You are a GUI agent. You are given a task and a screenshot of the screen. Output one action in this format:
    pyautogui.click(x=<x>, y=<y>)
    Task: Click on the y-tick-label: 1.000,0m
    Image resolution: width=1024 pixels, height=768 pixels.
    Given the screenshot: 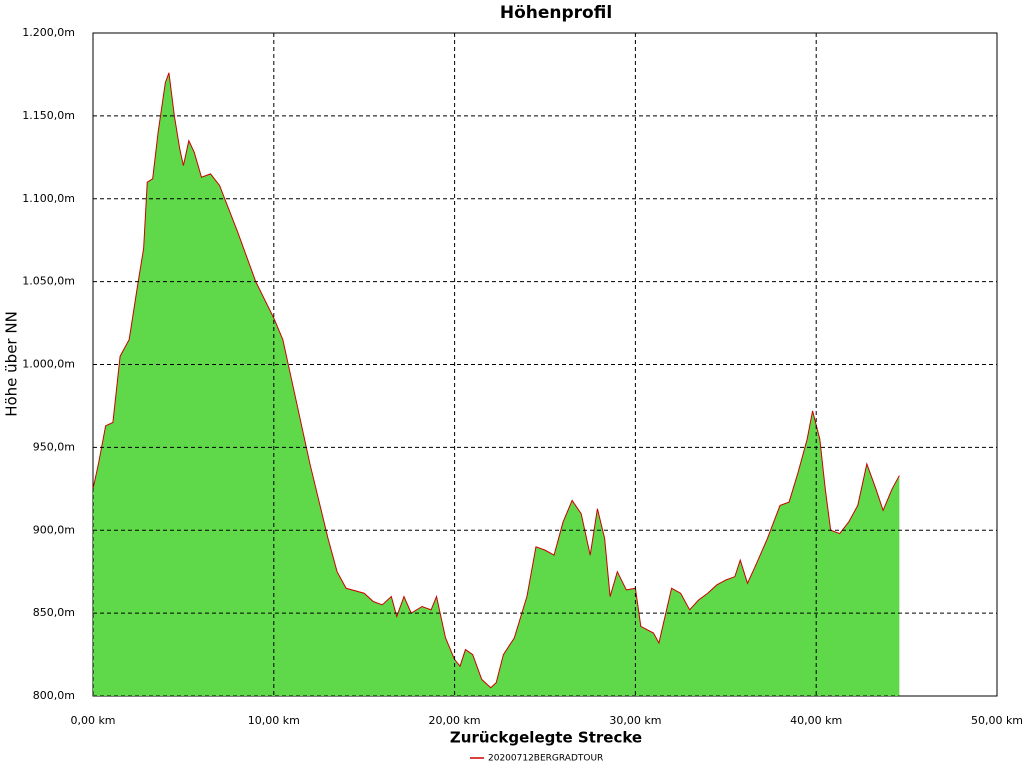 What is the action you would take?
    pyautogui.click(x=48, y=364)
    